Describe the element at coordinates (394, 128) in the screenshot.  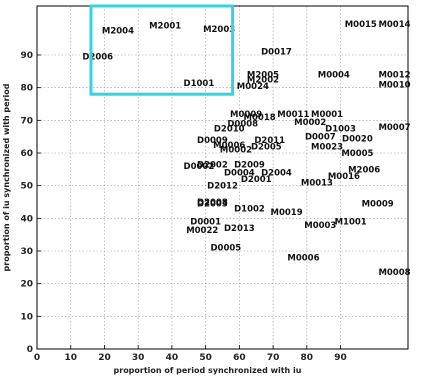
I see `point-label: M0007` at that location.